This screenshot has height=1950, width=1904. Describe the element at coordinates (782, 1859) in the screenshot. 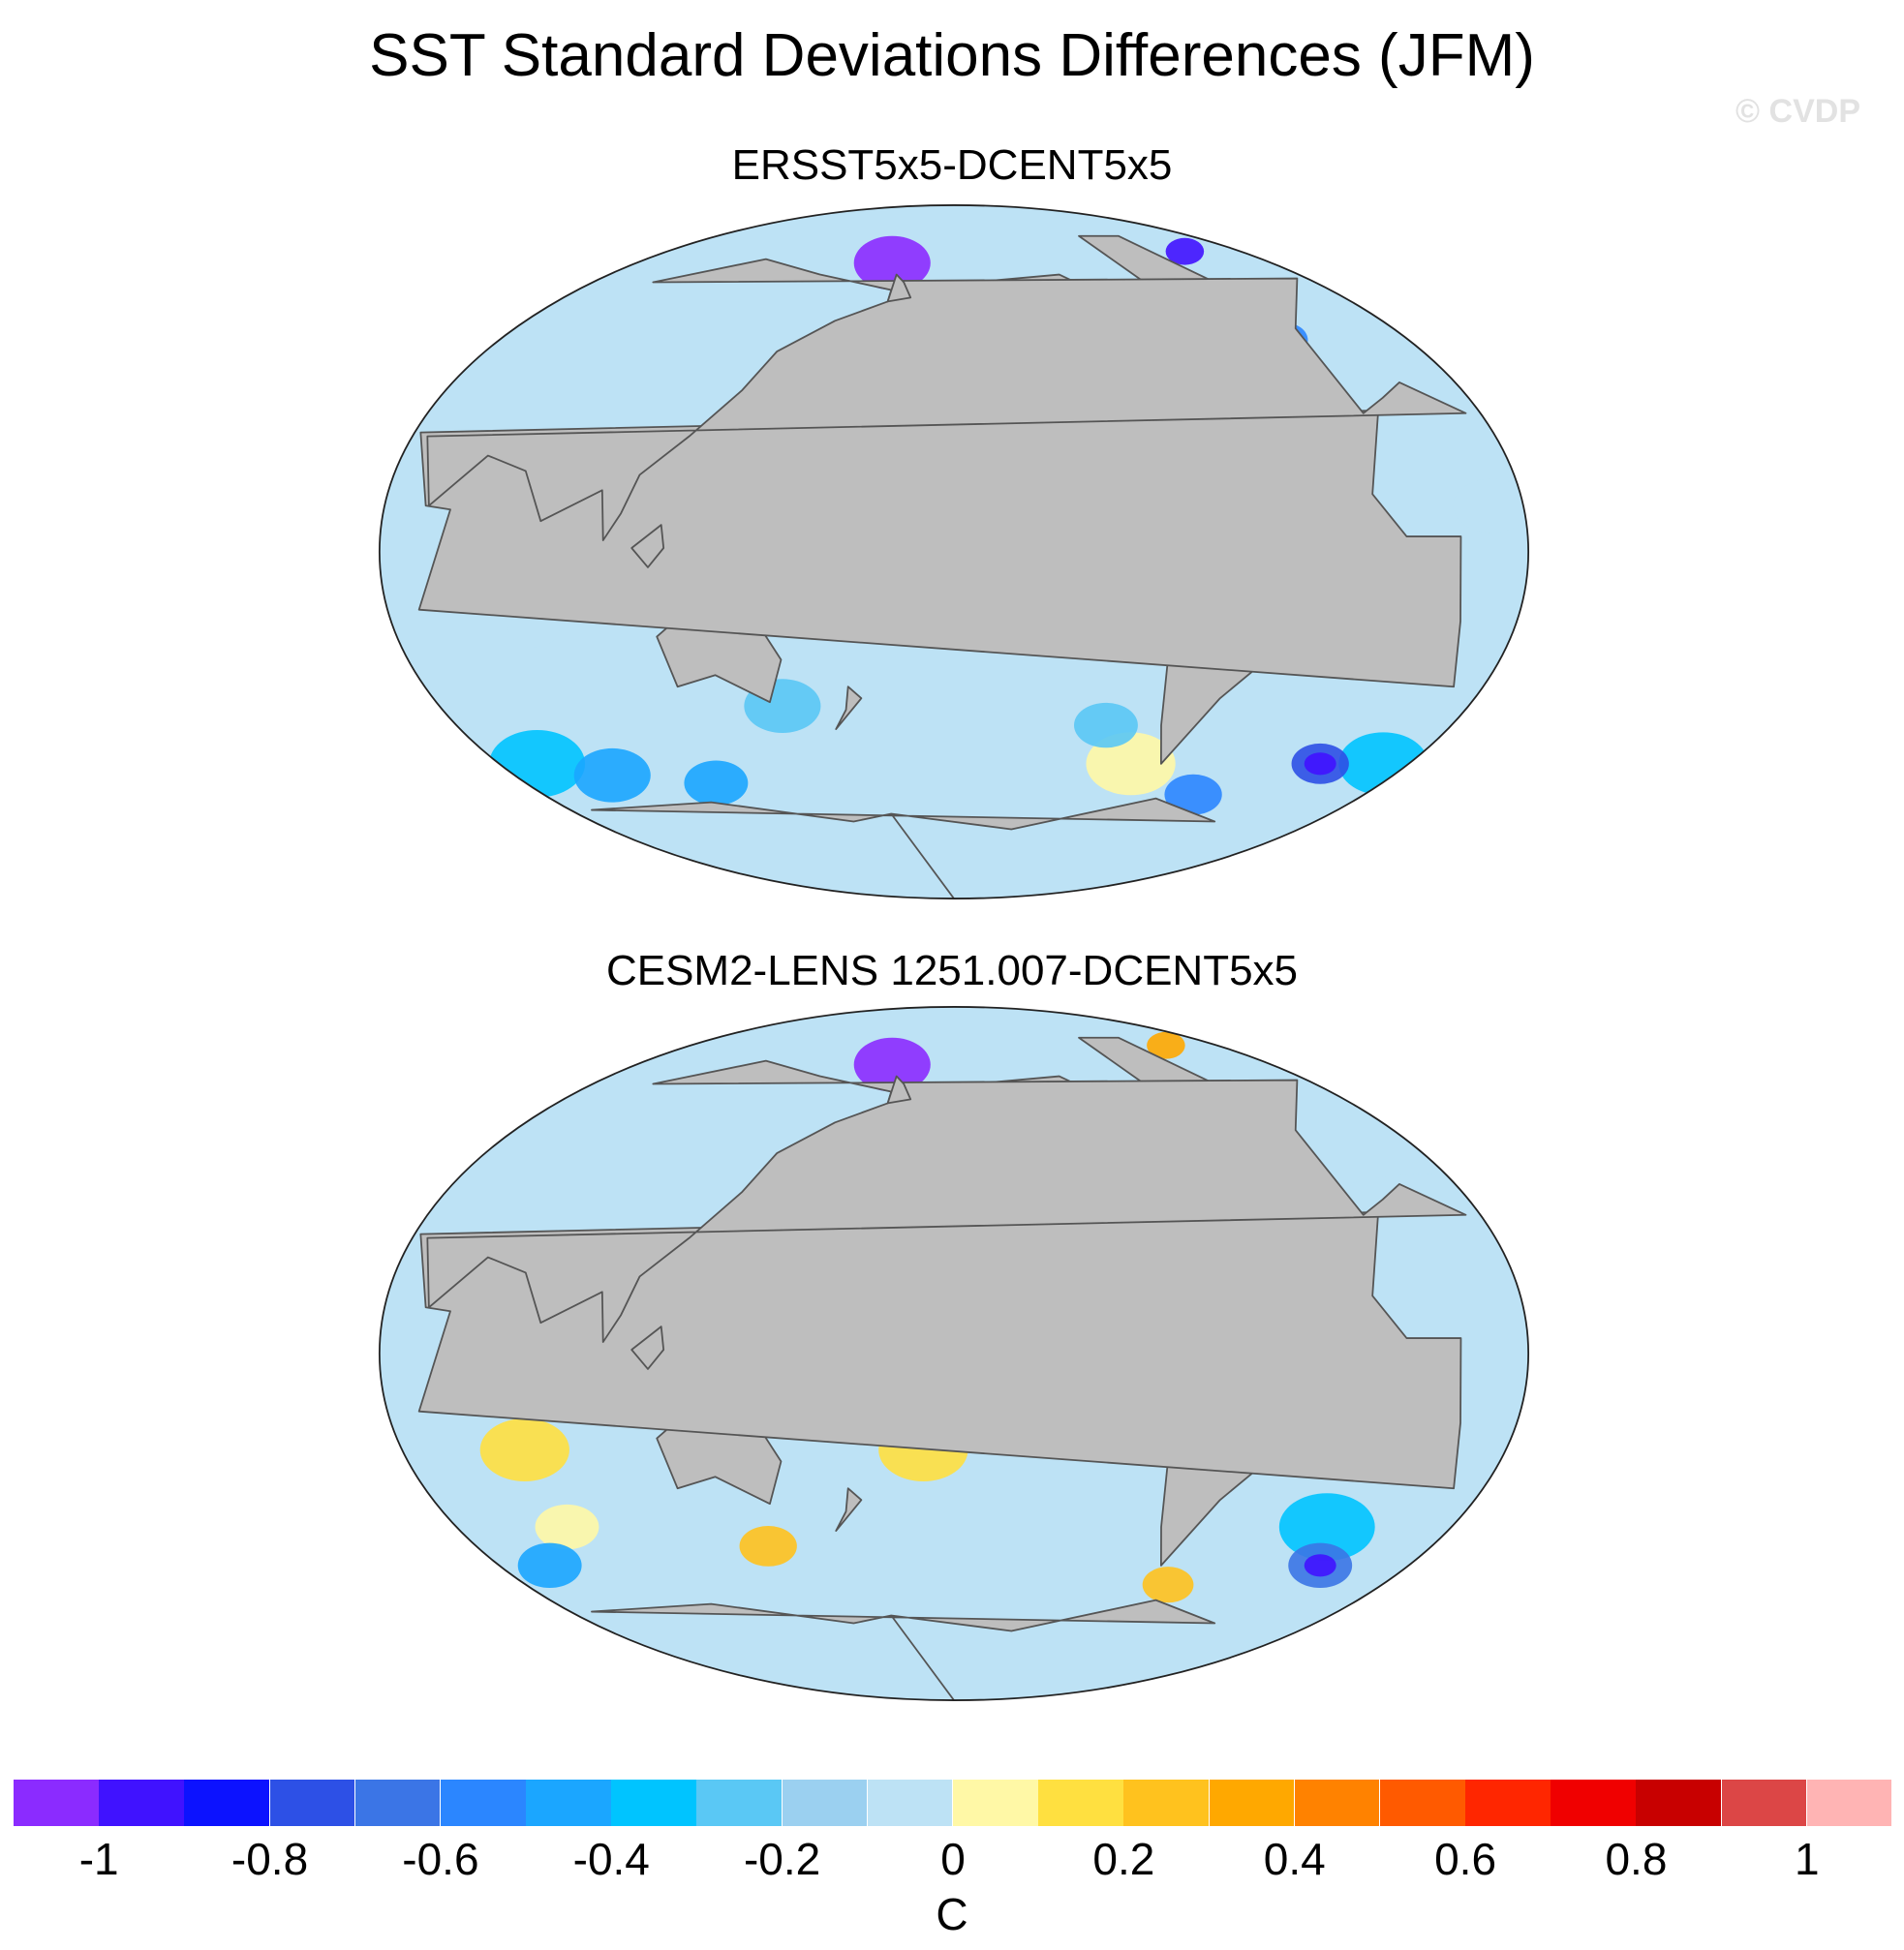

I see `colorbar-tick-label: -0.2` at that location.